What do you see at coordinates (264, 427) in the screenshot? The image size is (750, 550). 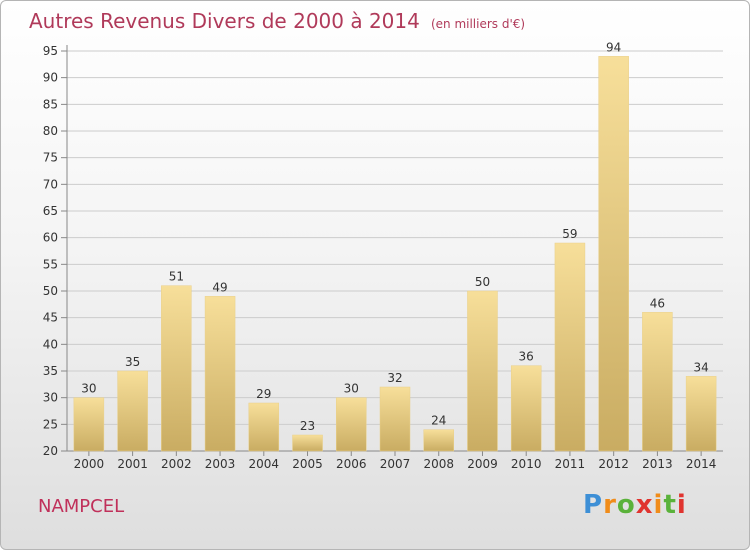 I see `bar-2004` at bounding box center [264, 427].